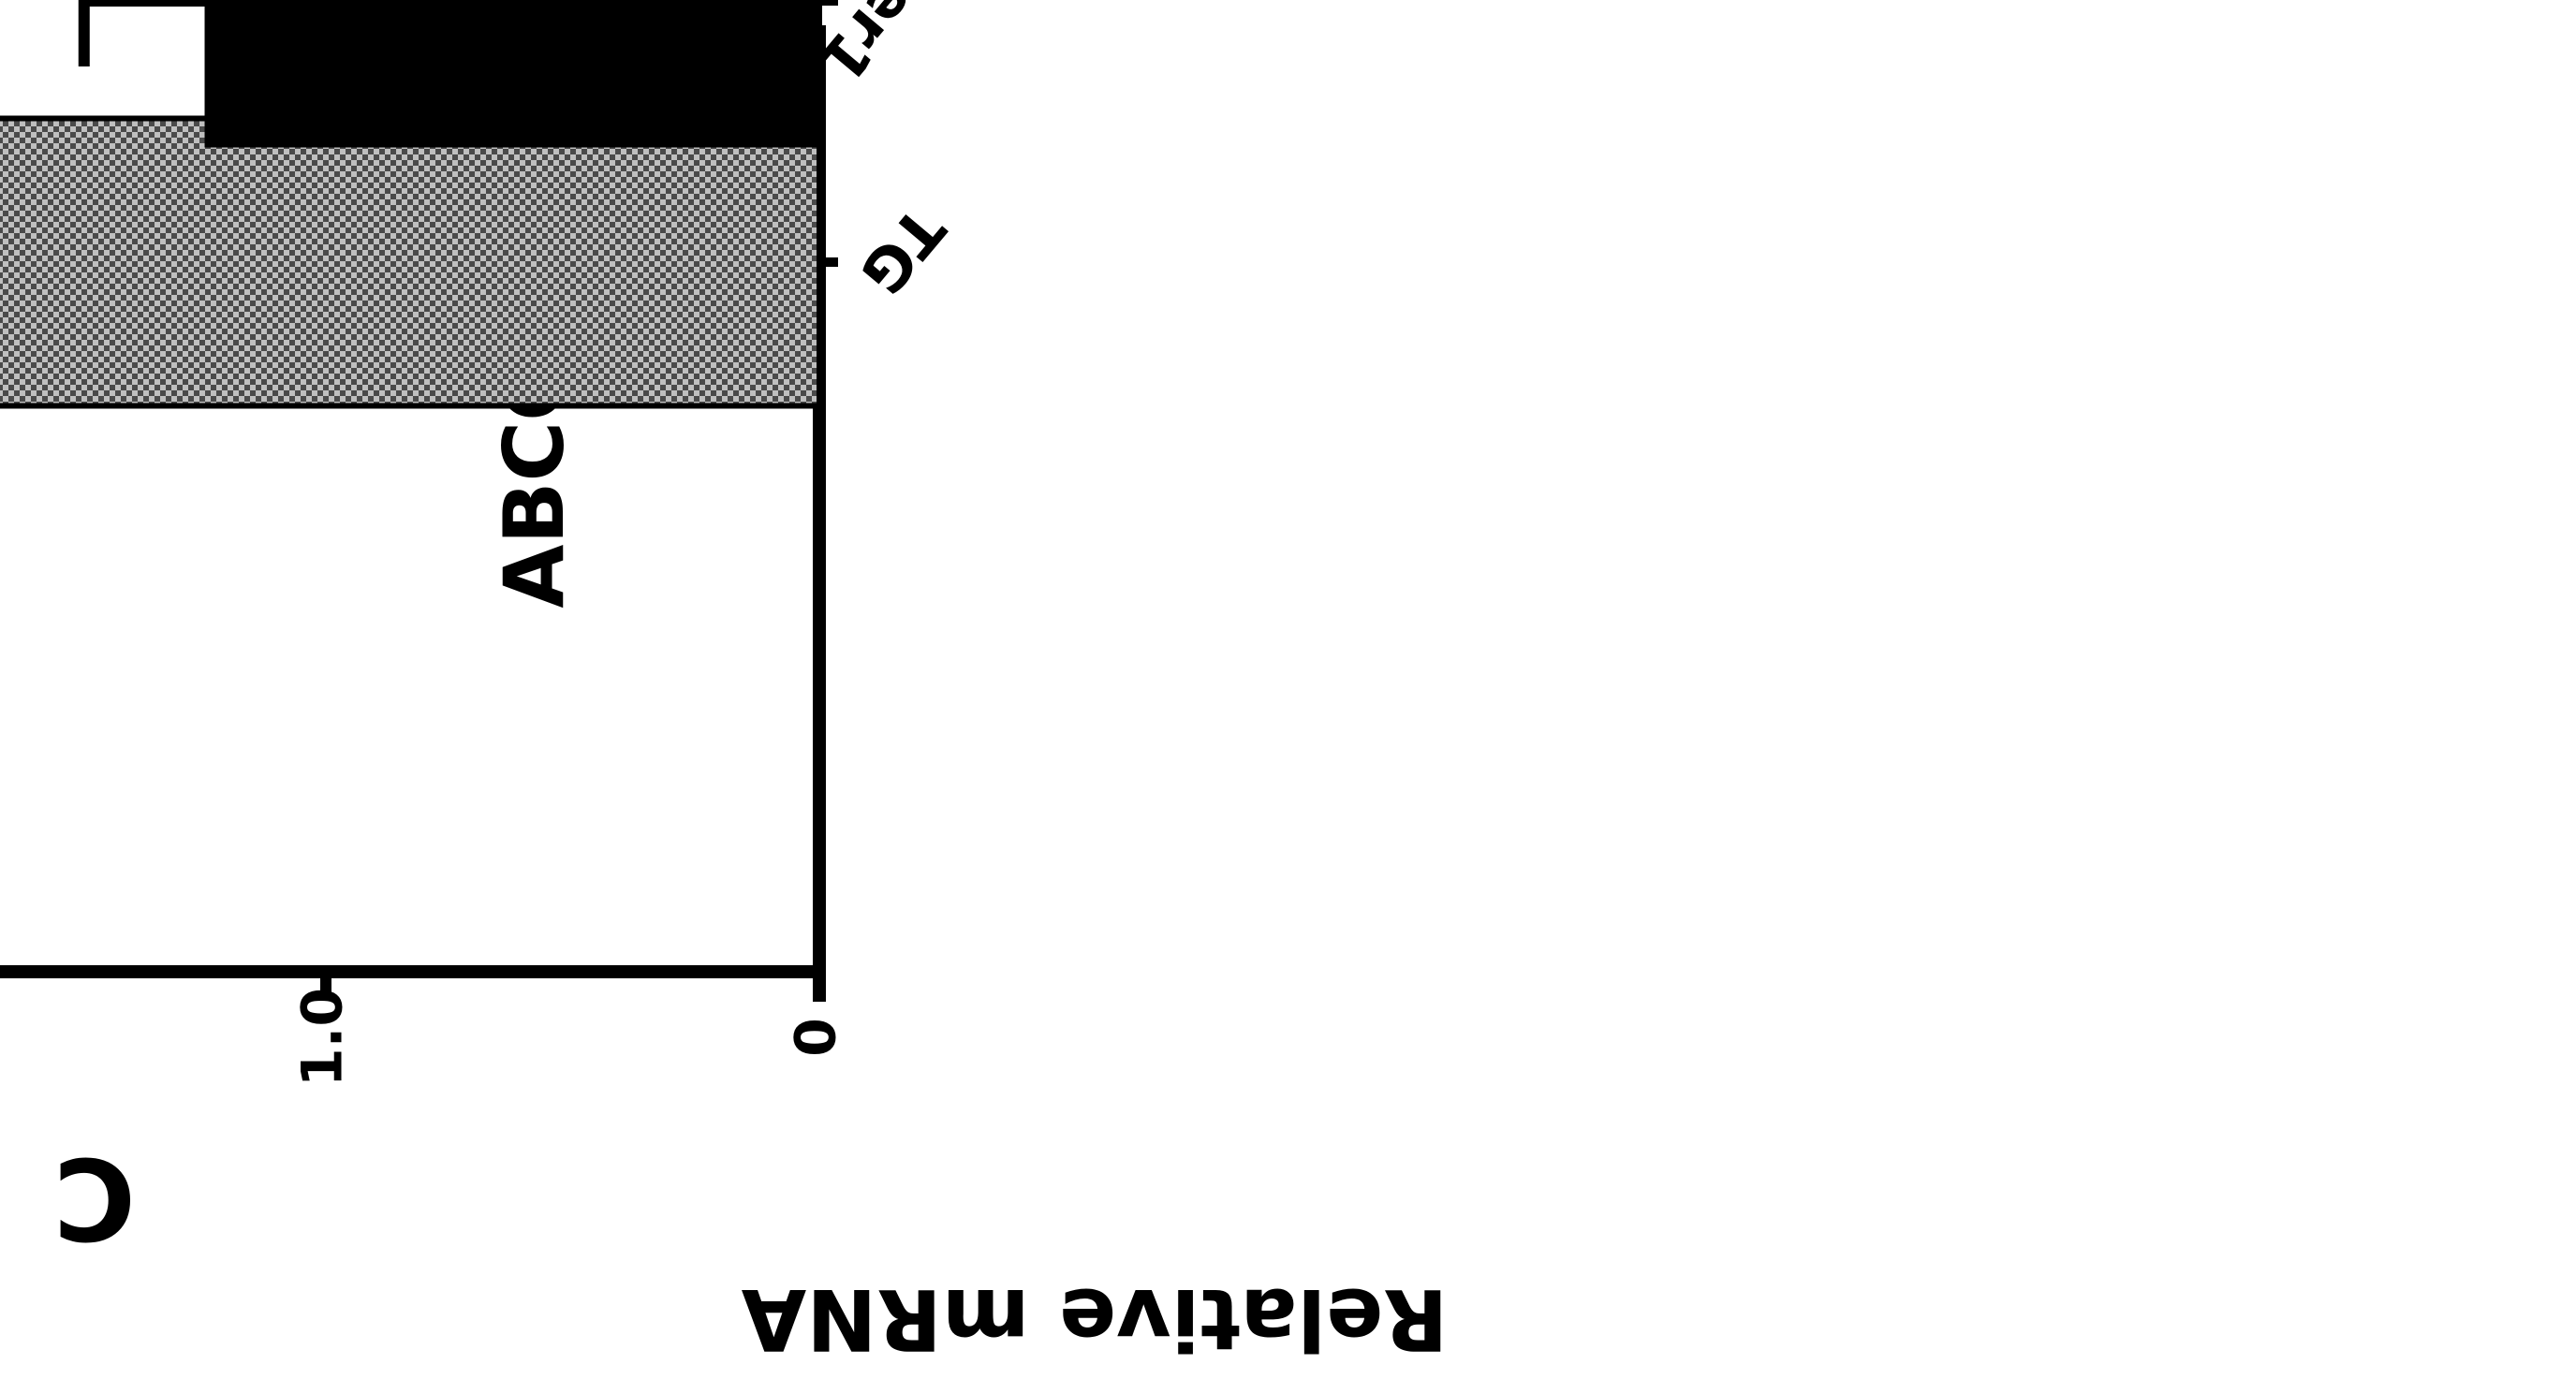 The height and width of the screenshot is (1379, 2576). What do you see at coordinates (94, 1197) in the screenshot?
I see `panel-label: C` at bounding box center [94, 1197].